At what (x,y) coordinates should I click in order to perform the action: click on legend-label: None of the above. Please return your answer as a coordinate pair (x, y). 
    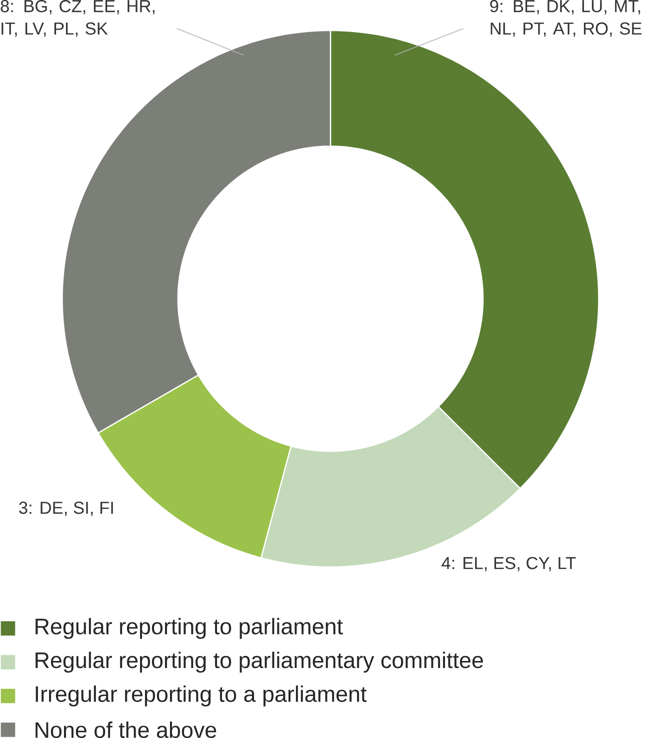
    Looking at the image, I should click on (125, 730).